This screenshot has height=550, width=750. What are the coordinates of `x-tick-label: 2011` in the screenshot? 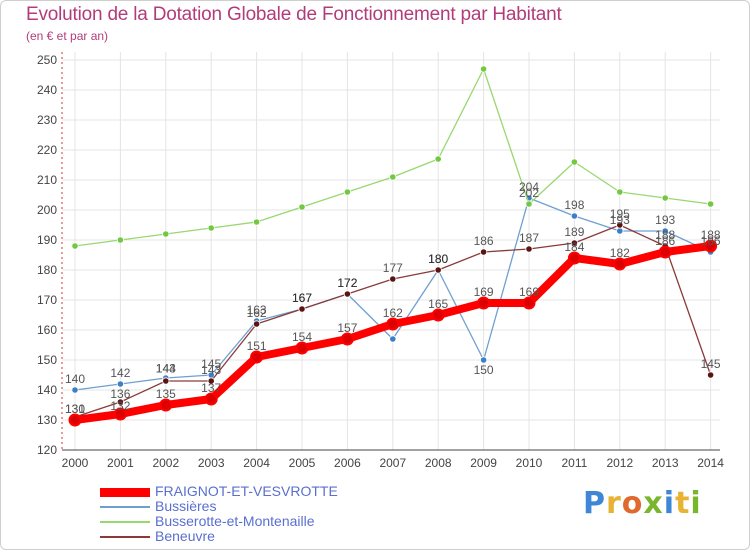 It's located at (574, 463).